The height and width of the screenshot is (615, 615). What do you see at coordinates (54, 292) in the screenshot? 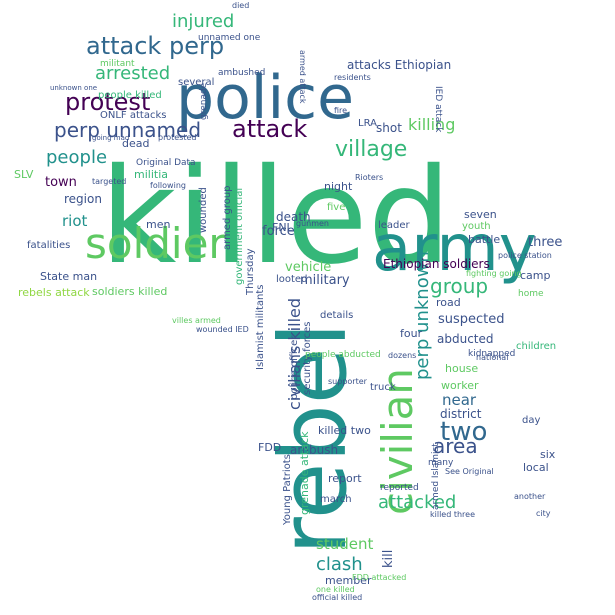
I see `word-rebels-attack: rebels attack` at bounding box center [54, 292].